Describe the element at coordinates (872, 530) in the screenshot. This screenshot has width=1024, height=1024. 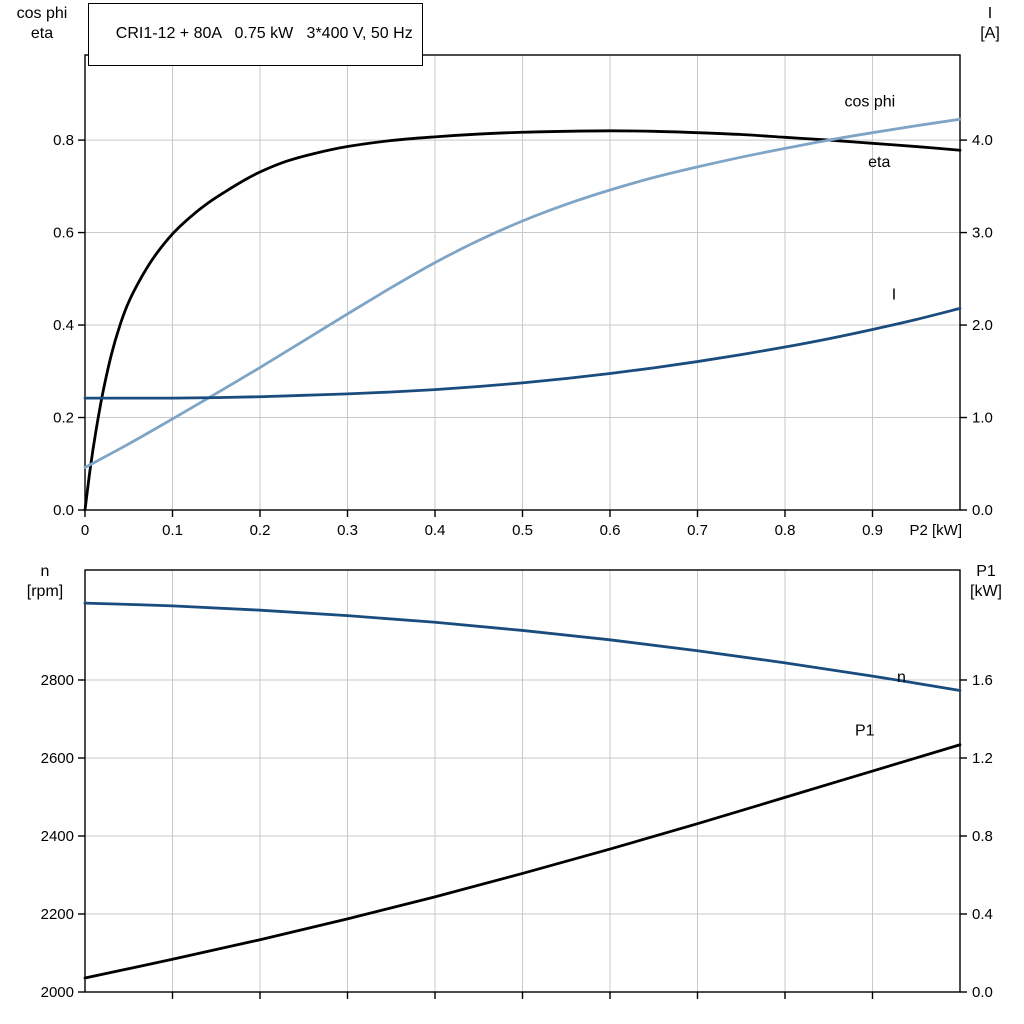
I see `x-tick-label: 0.9` at that location.